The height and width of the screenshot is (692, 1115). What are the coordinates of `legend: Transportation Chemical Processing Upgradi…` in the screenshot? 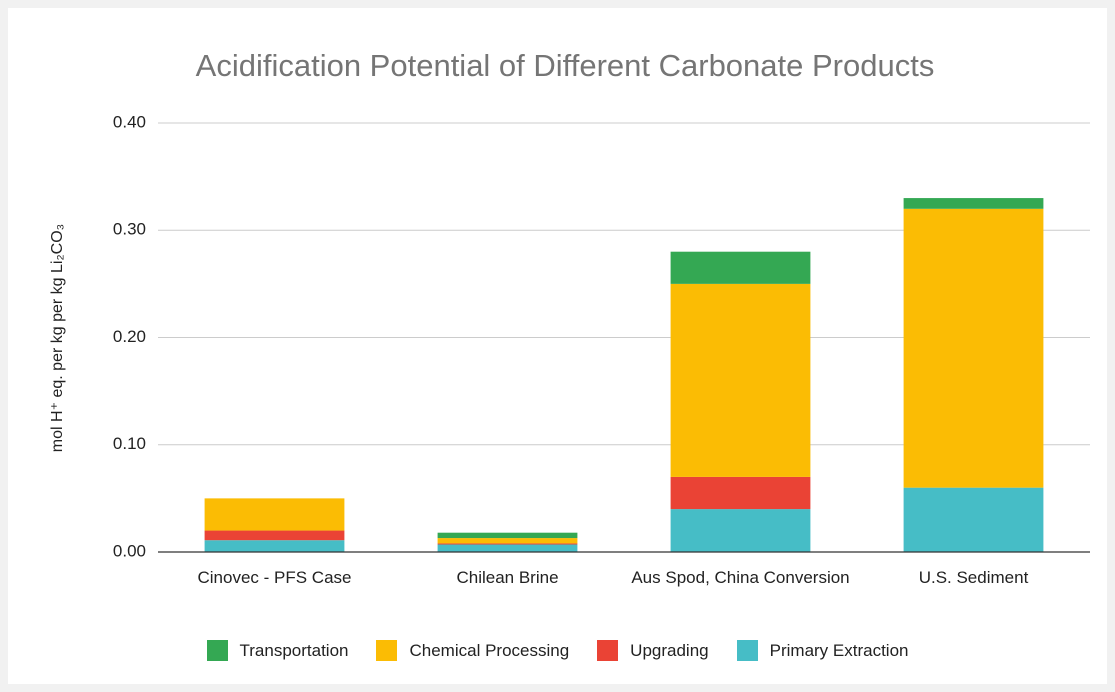 It's located at (557, 650).